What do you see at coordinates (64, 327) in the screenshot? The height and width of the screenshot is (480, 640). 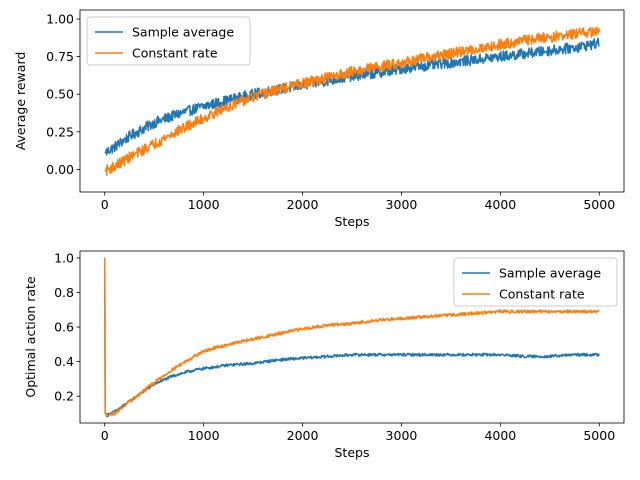 I see `y-tick-label: 0.6` at bounding box center [64, 327].